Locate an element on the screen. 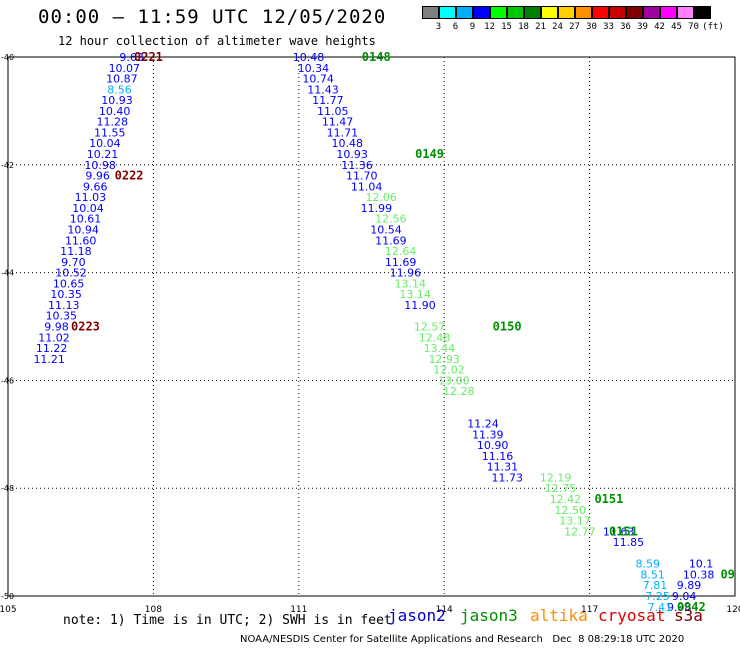  swh-value-jason2: 10.38 is located at coordinates (699, 574).